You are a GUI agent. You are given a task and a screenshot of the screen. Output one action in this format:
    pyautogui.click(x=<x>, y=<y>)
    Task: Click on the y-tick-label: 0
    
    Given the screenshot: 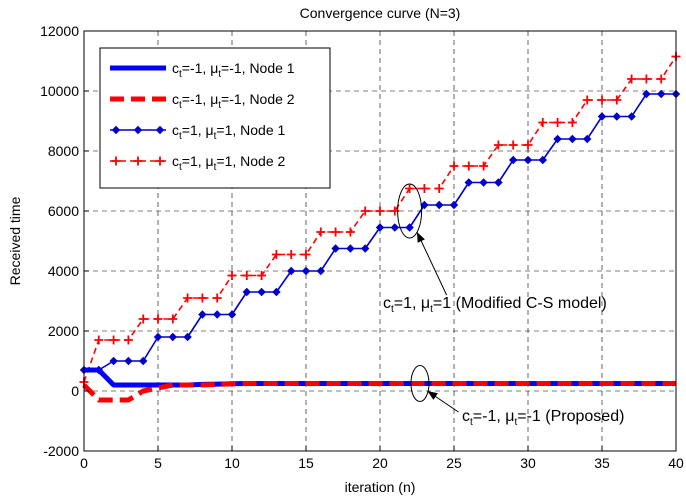 What is the action you would take?
    pyautogui.click(x=75, y=391)
    